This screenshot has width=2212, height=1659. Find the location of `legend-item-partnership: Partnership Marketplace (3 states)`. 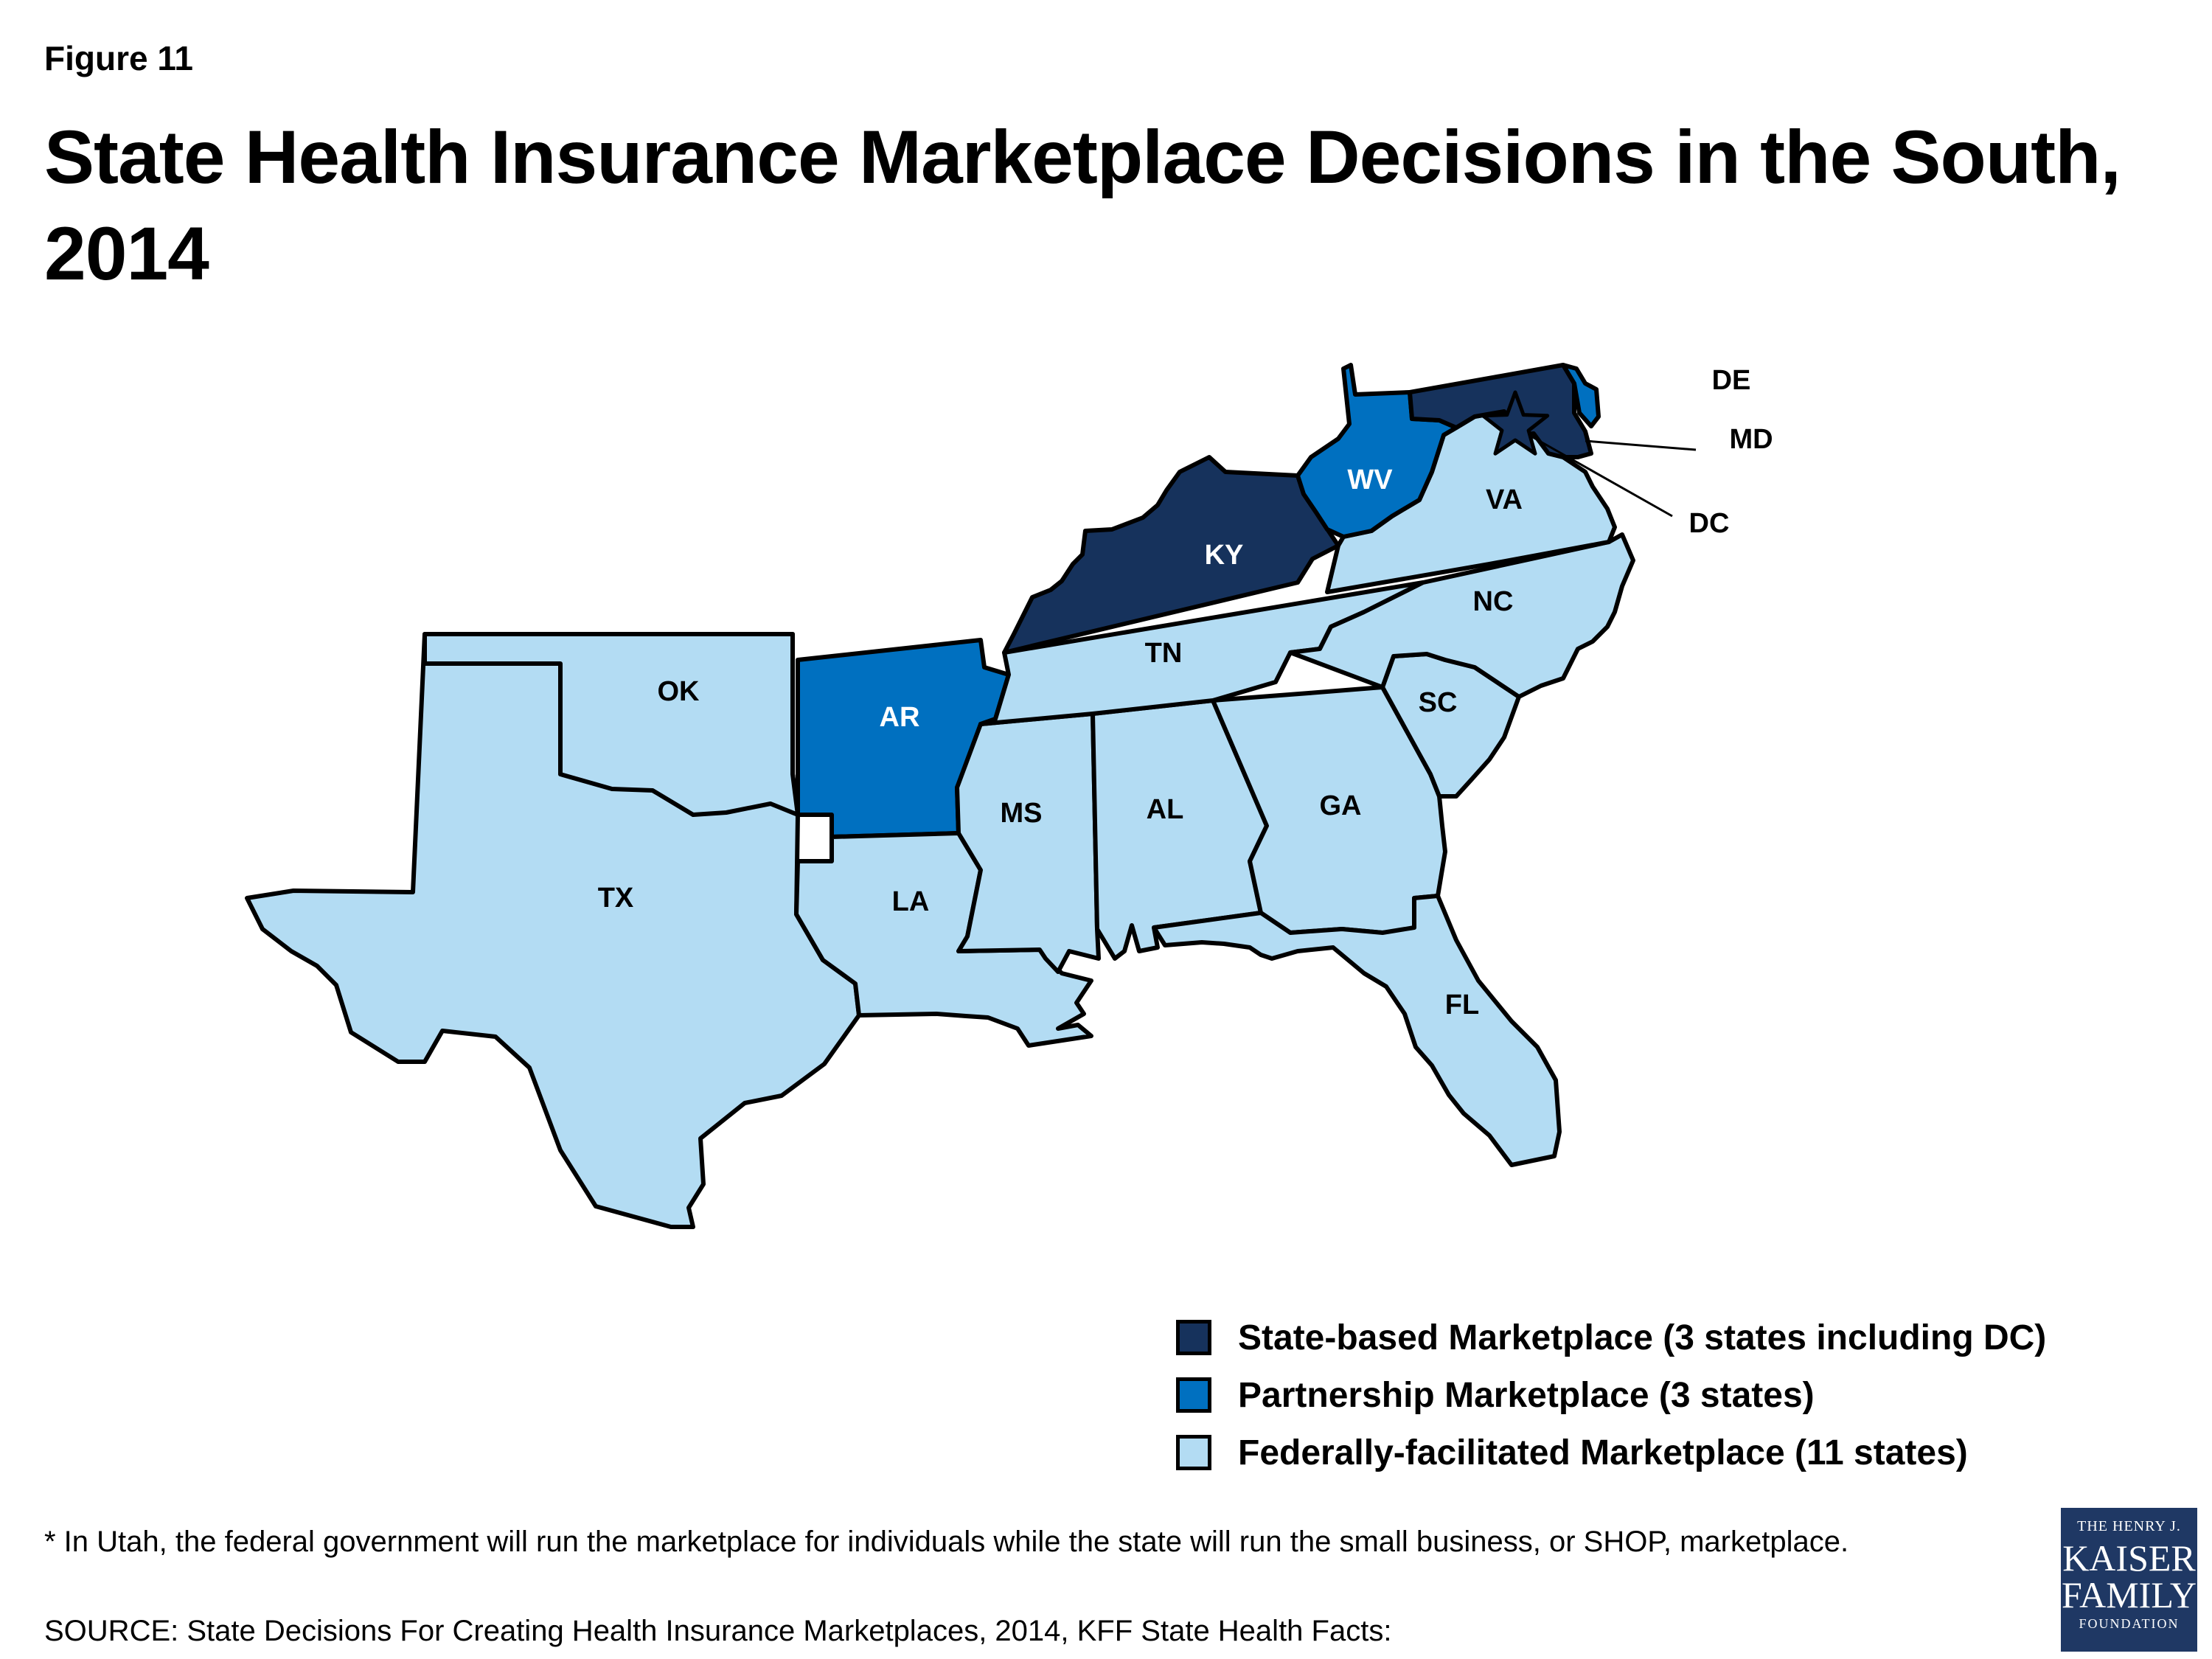

legend-item-partnership: Partnership Marketplace (3 states) is located at coordinates (1611, 1395).